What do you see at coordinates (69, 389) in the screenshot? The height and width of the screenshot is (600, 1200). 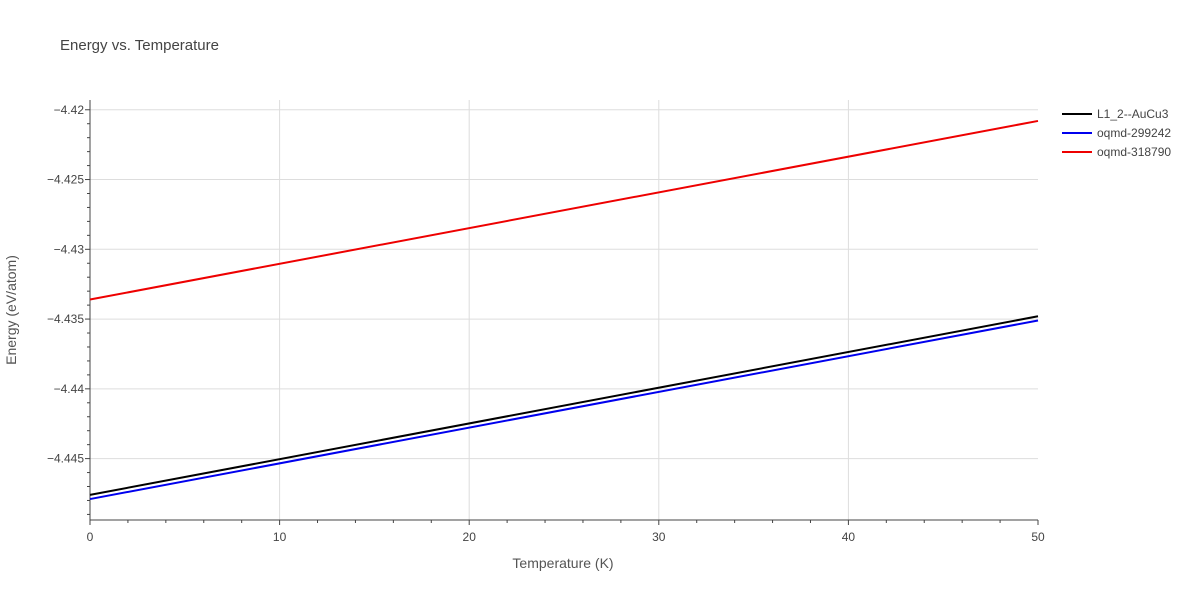 I see `y-tick-label: −4.44` at bounding box center [69, 389].